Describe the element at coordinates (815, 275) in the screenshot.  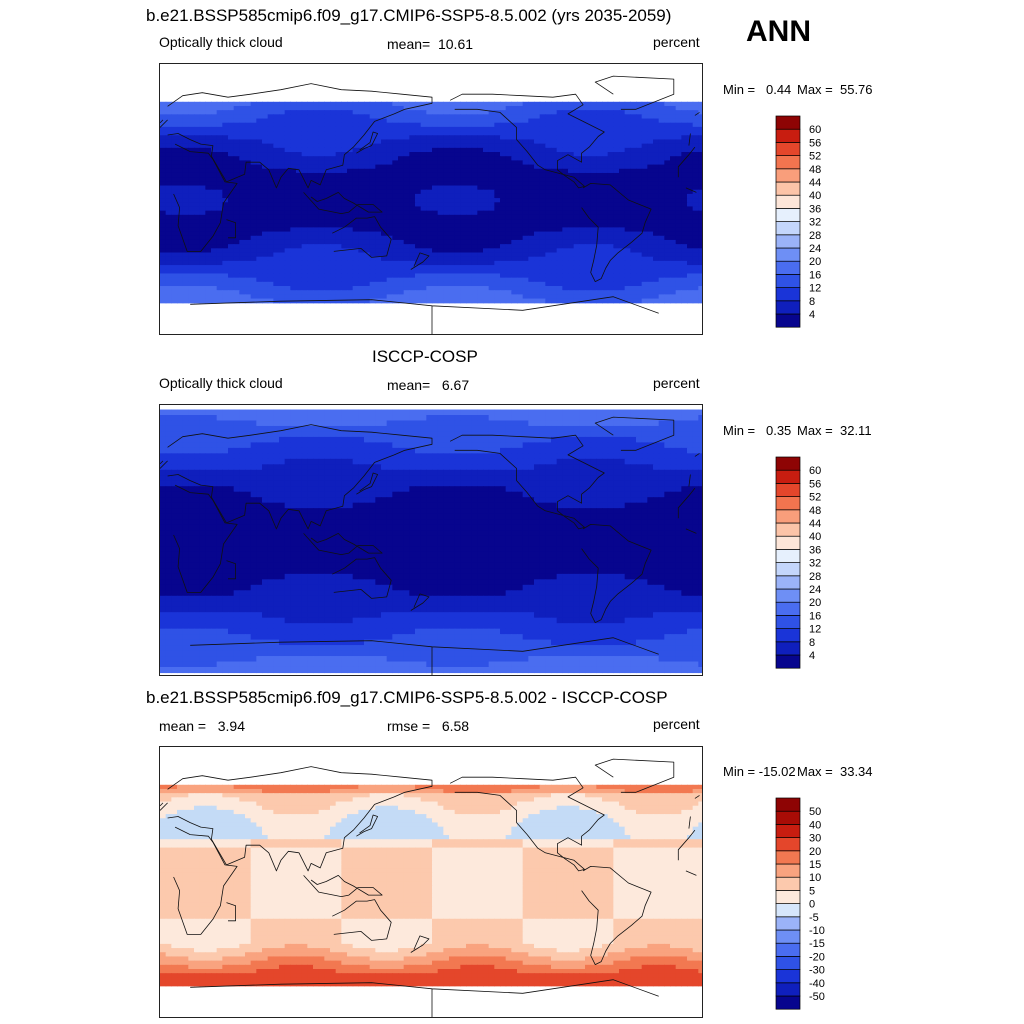
I see `colorbar-tick-label: 16` at that location.